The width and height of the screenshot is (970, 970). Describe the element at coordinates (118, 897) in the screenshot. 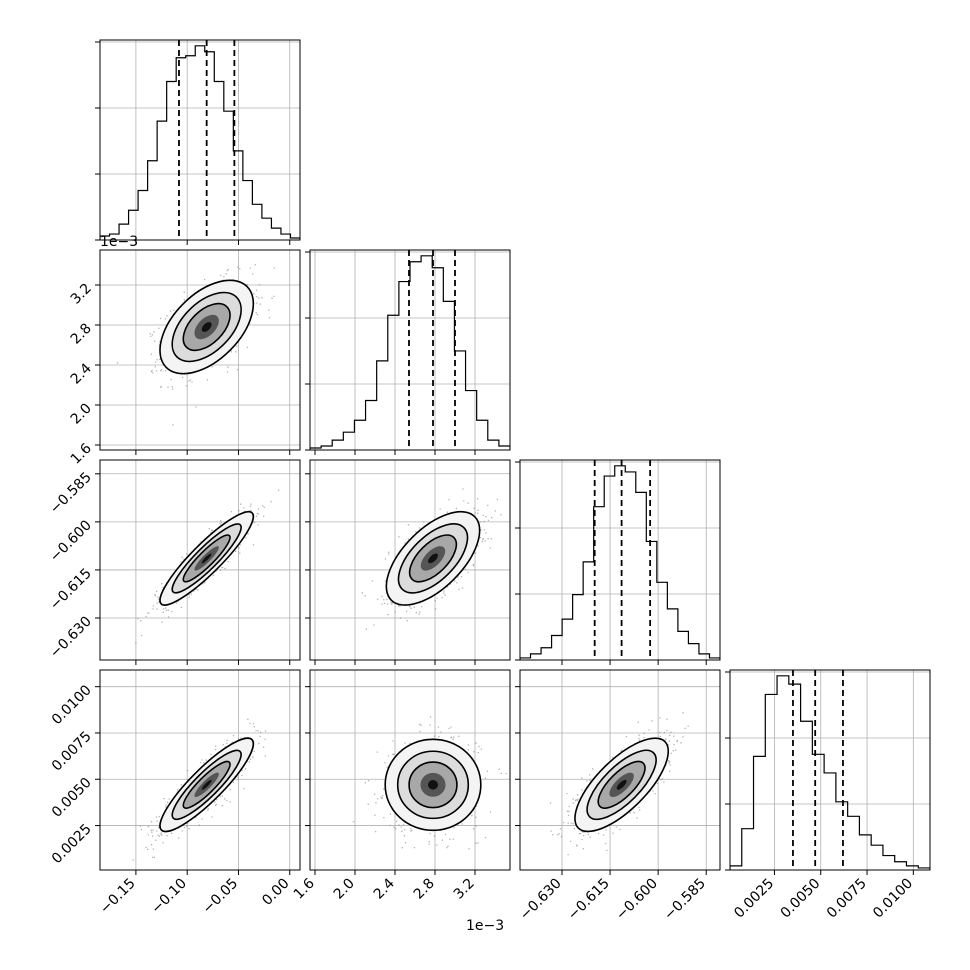

I see `tick-label-x: −0.15` at that location.